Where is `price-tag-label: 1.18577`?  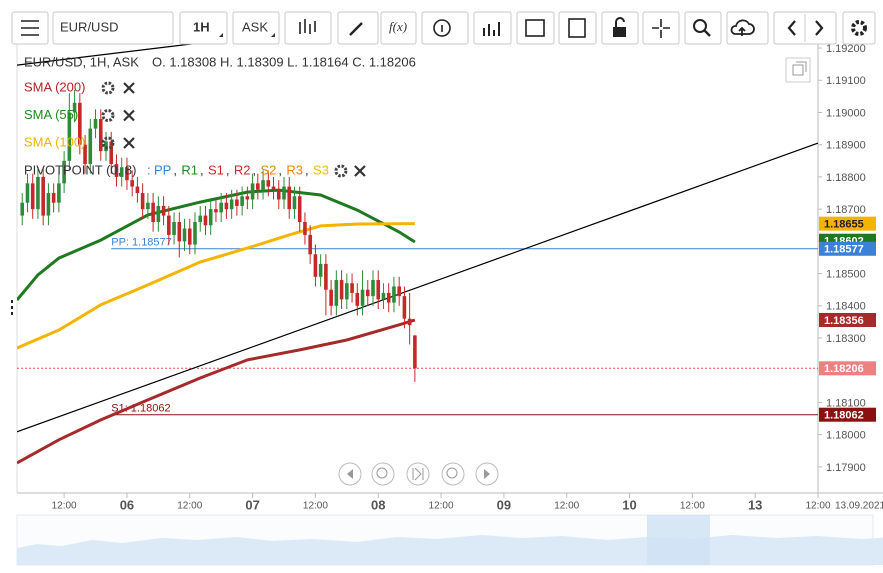
price-tag-label: 1.18577 is located at coordinates (844, 250).